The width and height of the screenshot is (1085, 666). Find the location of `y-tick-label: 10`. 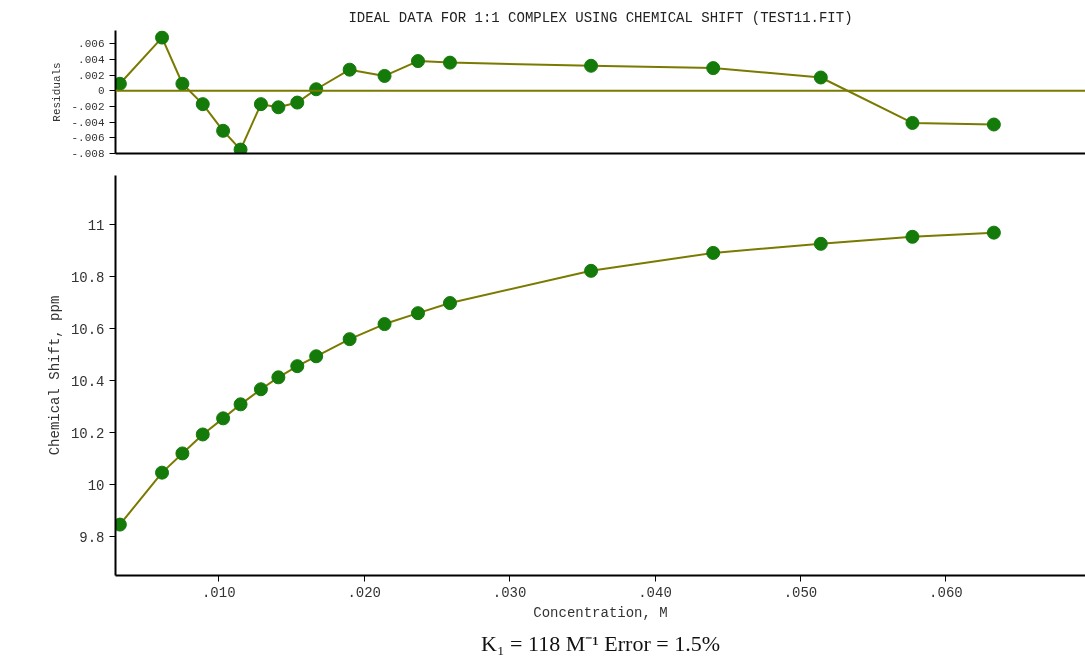

y-tick-label: 10 is located at coordinates (96, 485).